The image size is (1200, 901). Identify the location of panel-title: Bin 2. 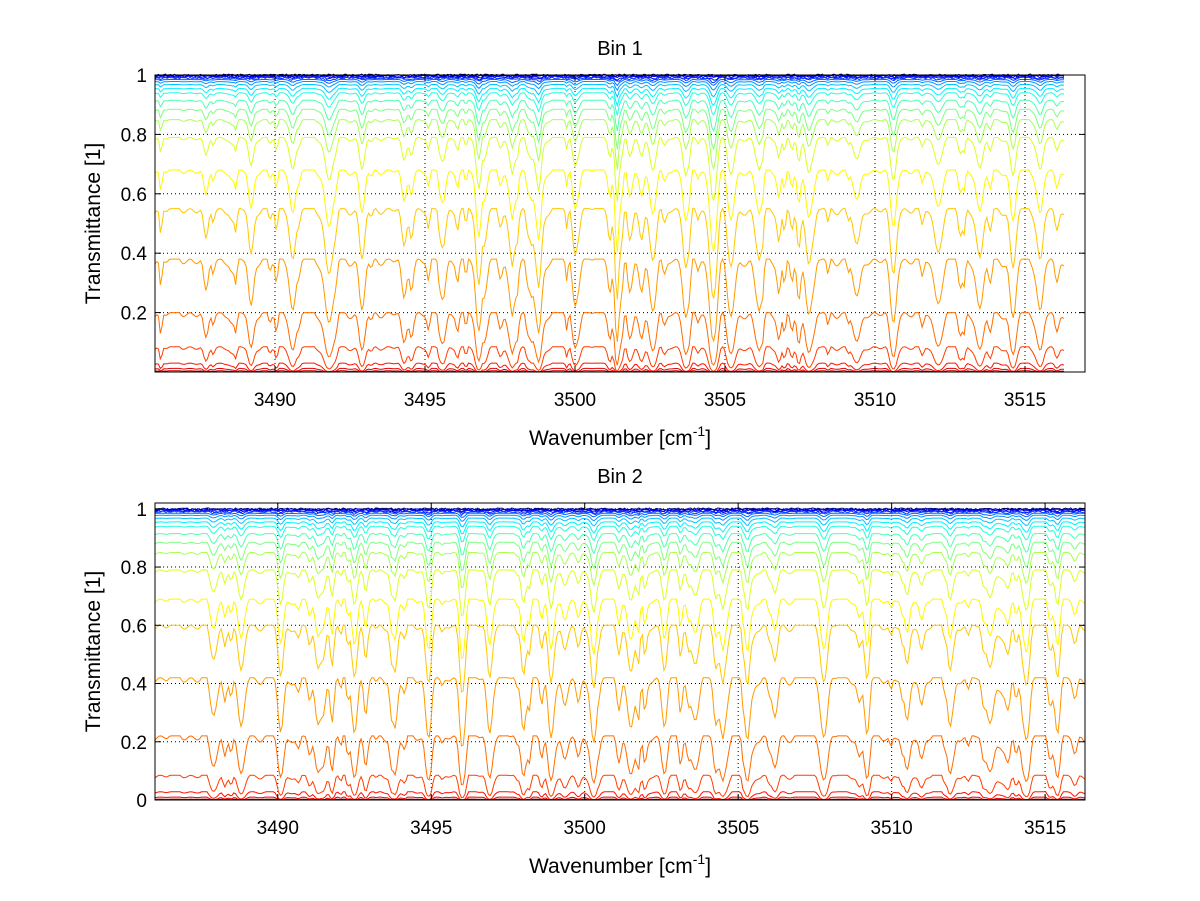
(620, 477).